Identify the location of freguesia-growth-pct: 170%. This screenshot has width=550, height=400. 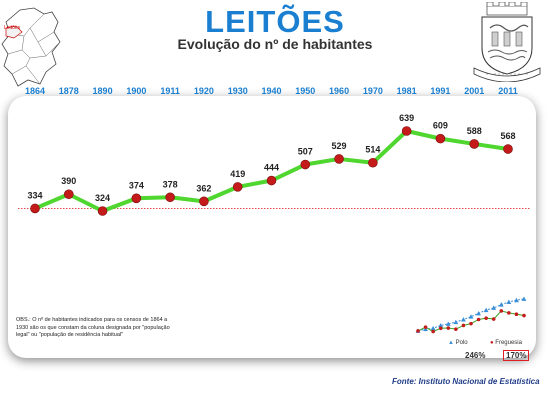
(516, 355).